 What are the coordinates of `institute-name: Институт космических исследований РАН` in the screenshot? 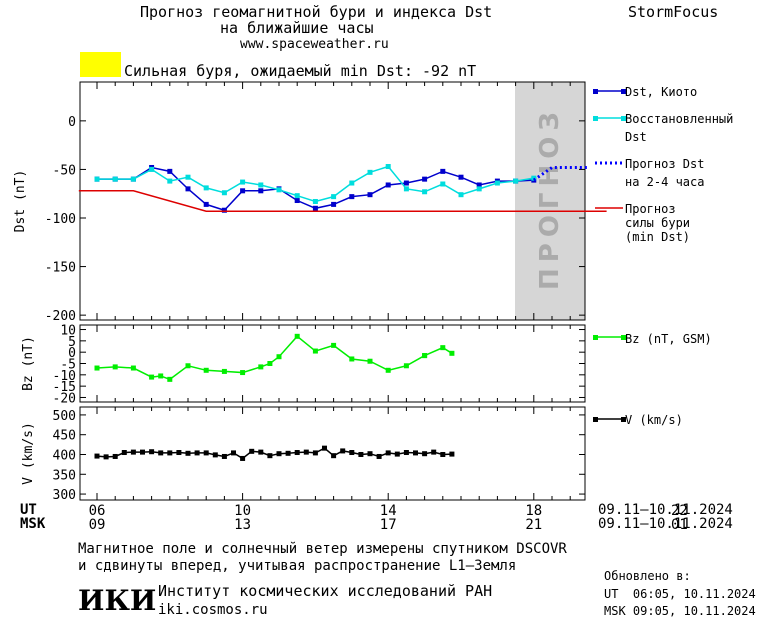 It's located at (325, 591).